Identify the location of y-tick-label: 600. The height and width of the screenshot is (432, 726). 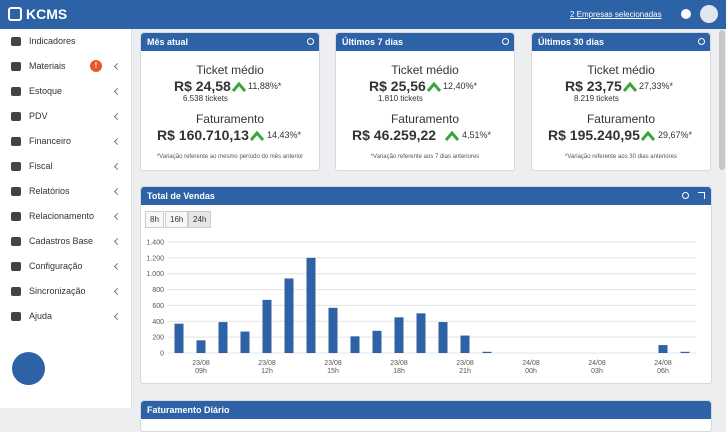
(158, 306).